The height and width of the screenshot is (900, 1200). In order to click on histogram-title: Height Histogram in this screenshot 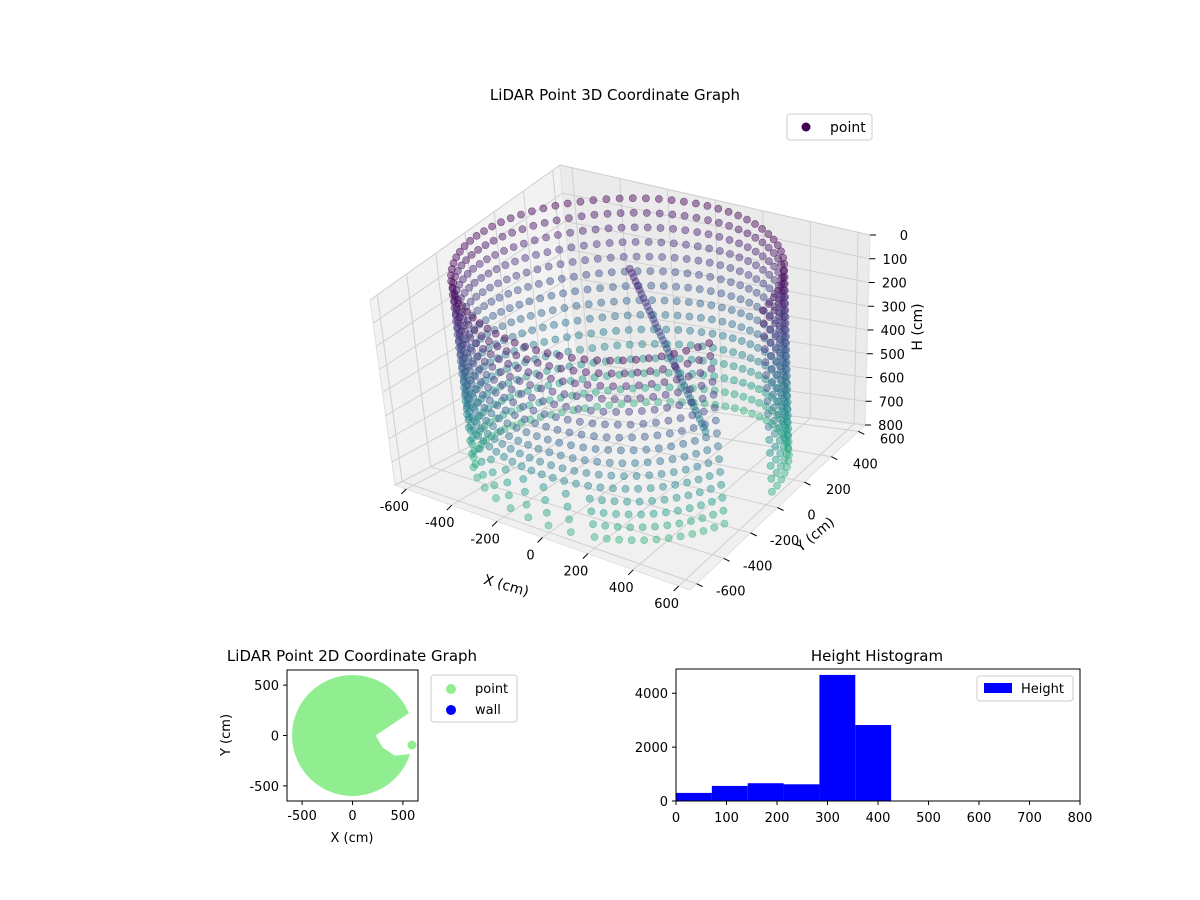, I will do `click(877, 656)`.